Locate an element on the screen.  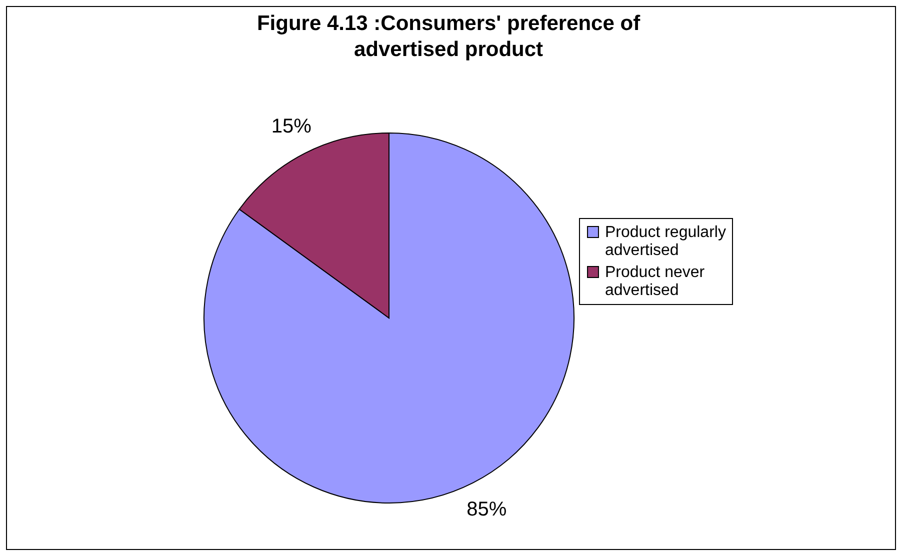
data-label: 15% is located at coordinates (291, 126).